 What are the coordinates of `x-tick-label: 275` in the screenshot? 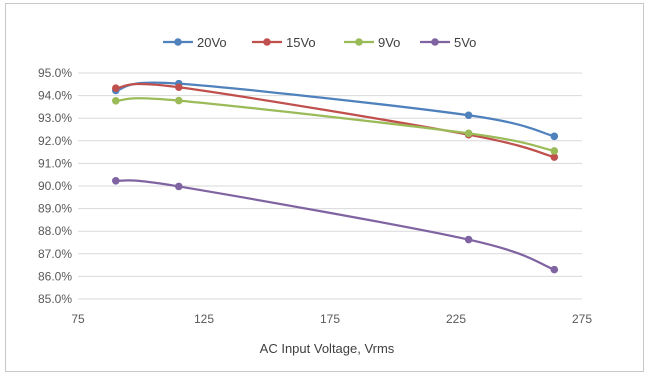 It's located at (582, 319).